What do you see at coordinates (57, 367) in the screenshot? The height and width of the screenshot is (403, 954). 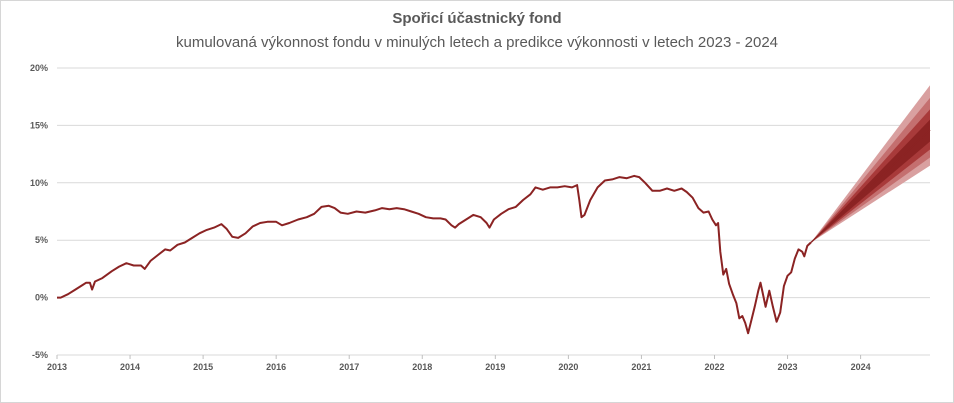 I see `x-tick-label: 2013` at bounding box center [57, 367].